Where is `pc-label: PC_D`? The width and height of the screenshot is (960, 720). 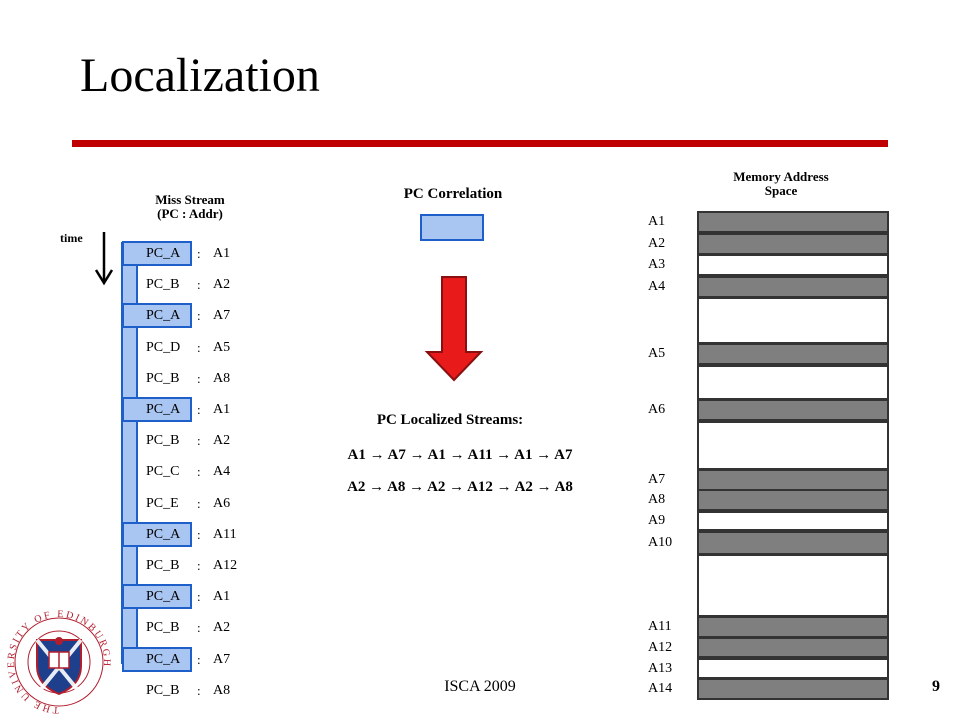 pc-label: PC_D is located at coordinates (163, 347).